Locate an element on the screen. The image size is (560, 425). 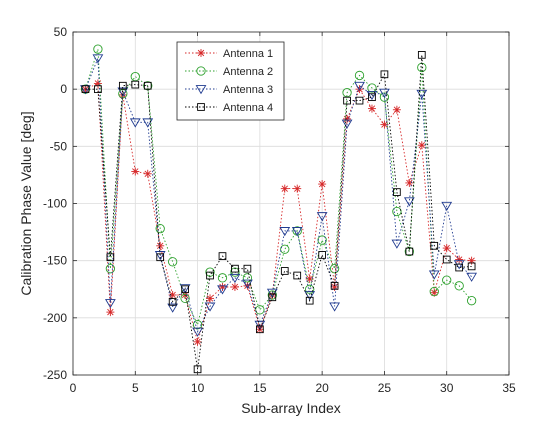
y-tick-label: -50 is located at coordinates (59, 146).